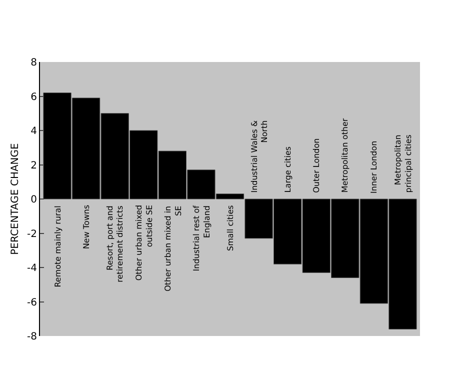  I want to click on x-tick-label: Small cities, so click(230, 228).